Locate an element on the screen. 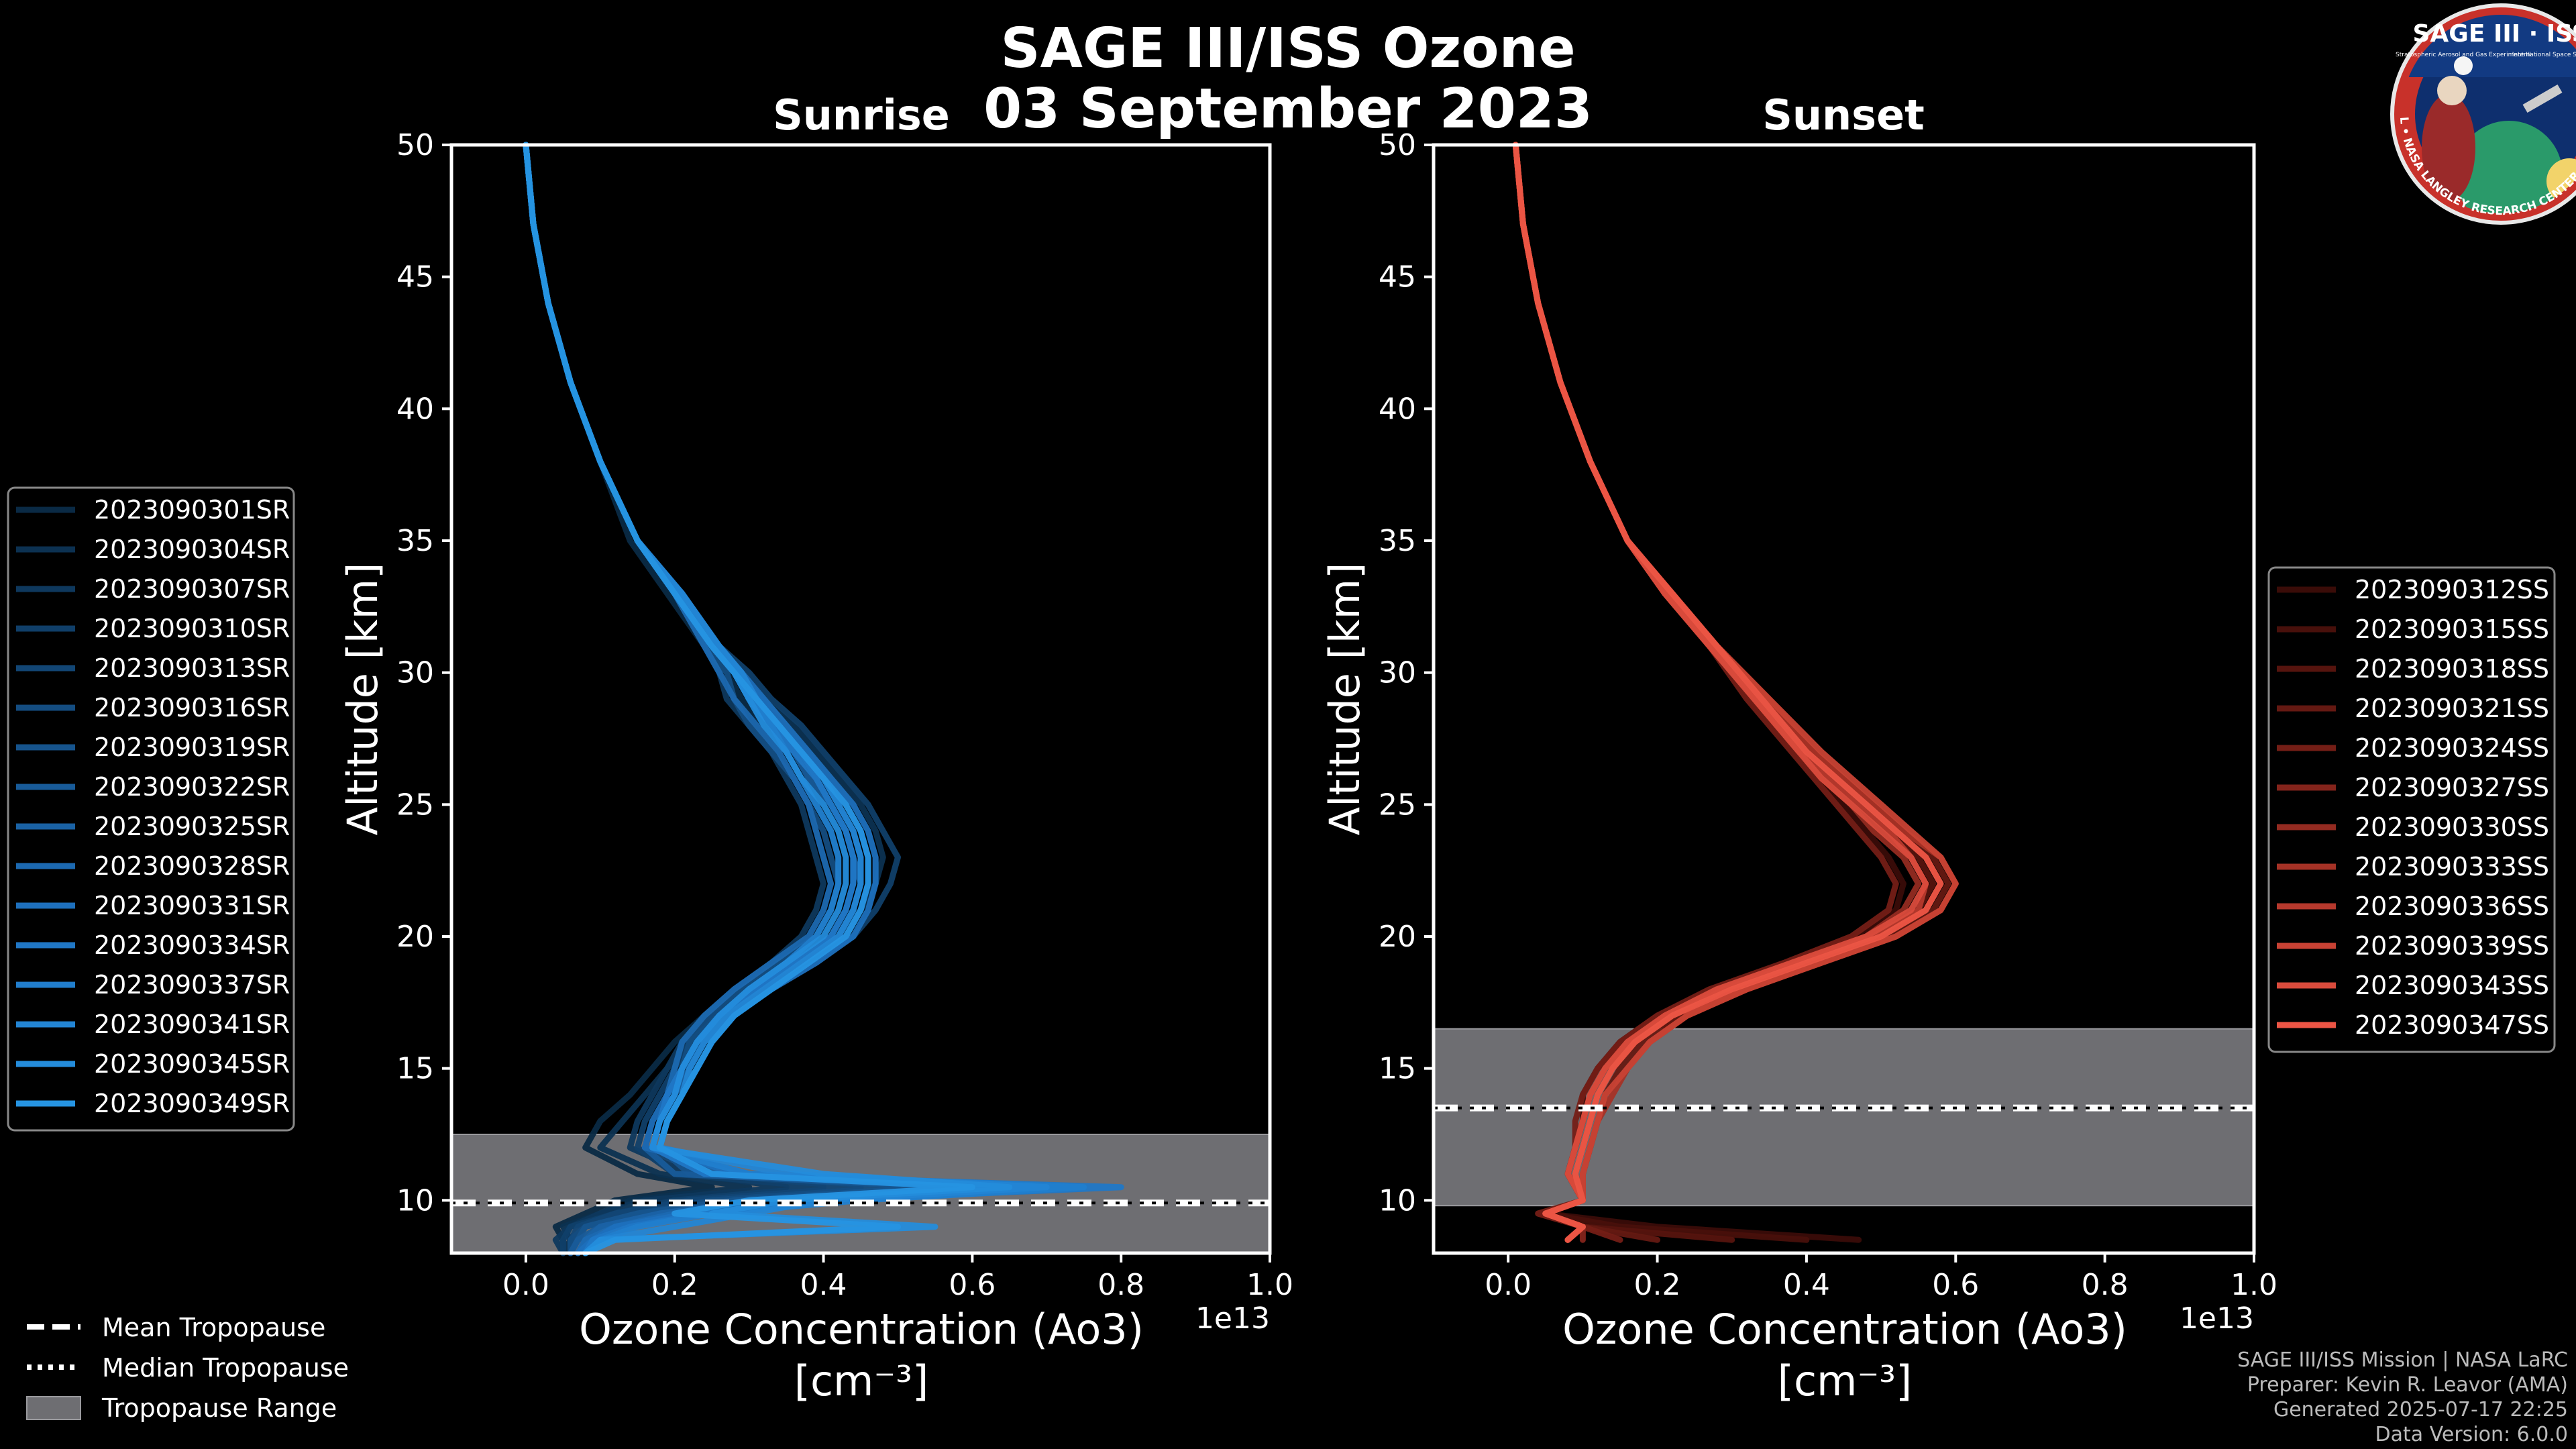 The height and width of the screenshot is (1449, 2576). sunset-x-ticks: 0.0 0.2 0.4 0.6 0.8 1.0 is located at coordinates (1881, 1277).